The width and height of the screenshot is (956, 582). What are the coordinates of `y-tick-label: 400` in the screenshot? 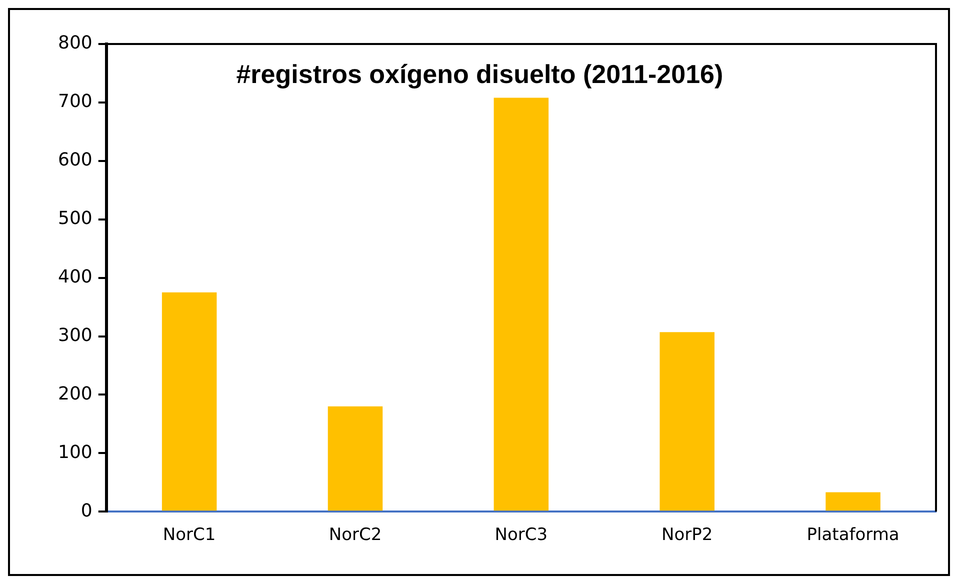 It's located at (75, 277).